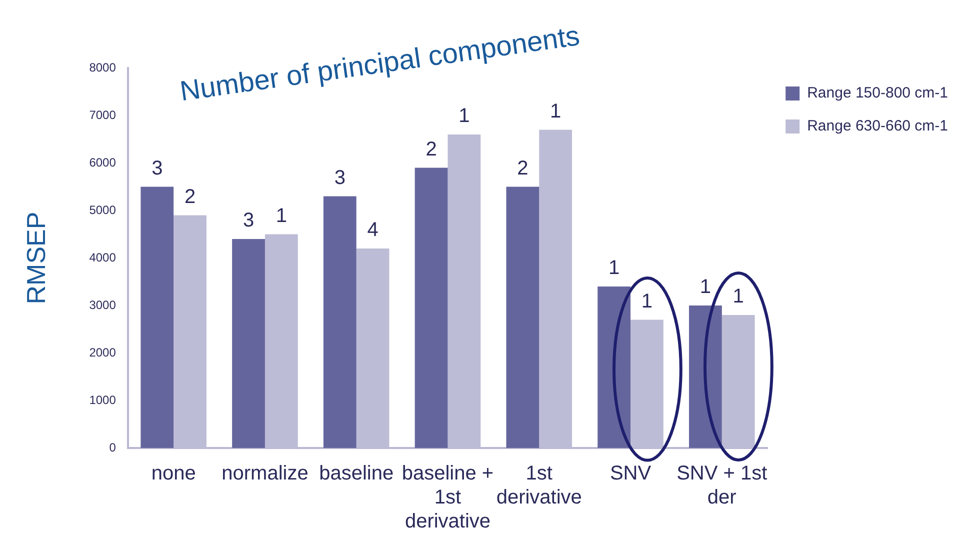 This screenshot has height=556, width=976. Describe the element at coordinates (877, 93) in the screenshot. I see `legend-label: Range 150-800 cm-1` at that location.